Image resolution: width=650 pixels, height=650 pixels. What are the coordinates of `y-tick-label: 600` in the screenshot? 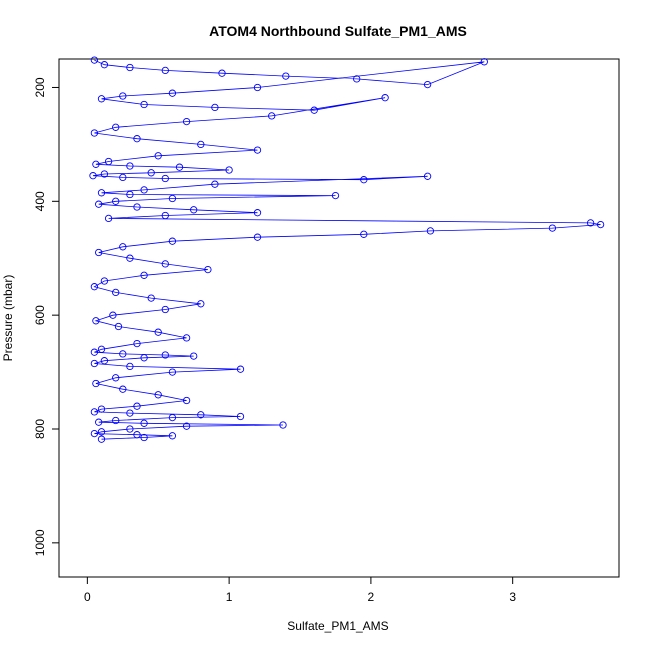 It's located at (40, 315).